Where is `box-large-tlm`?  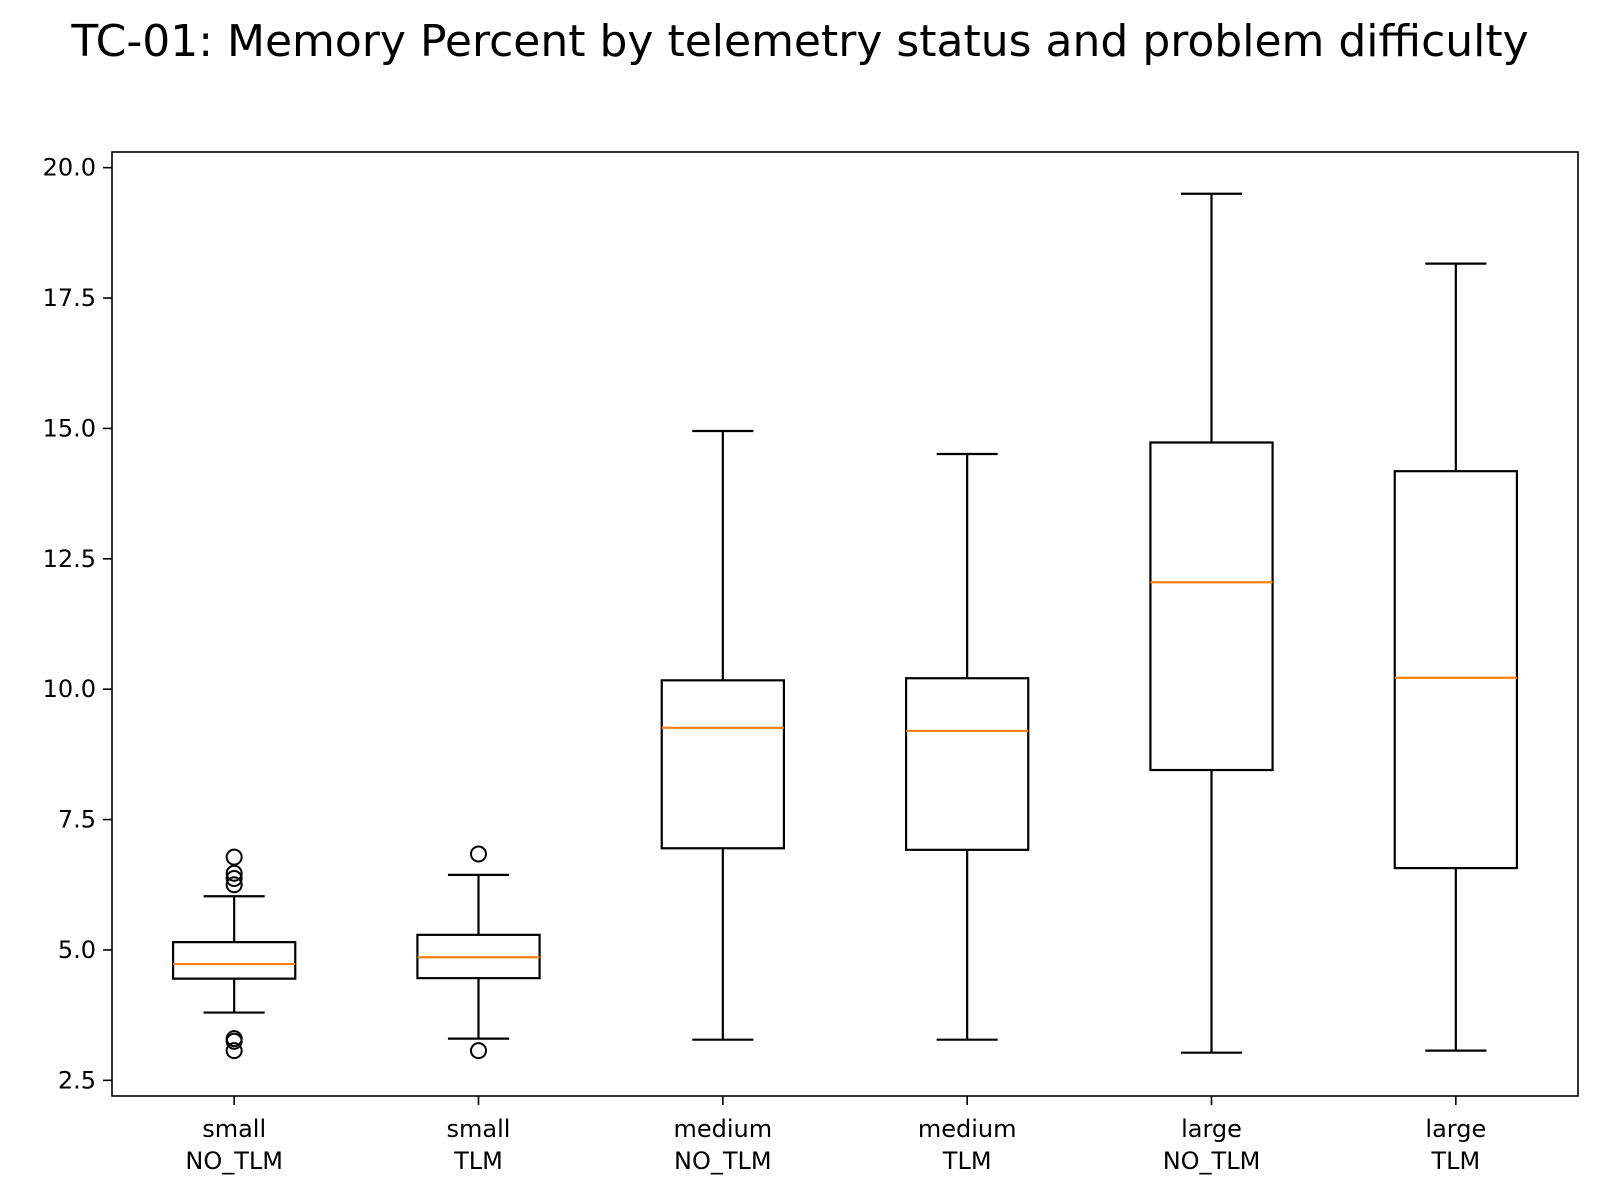
box-large-tlm is located at coordinates (1456, 657).